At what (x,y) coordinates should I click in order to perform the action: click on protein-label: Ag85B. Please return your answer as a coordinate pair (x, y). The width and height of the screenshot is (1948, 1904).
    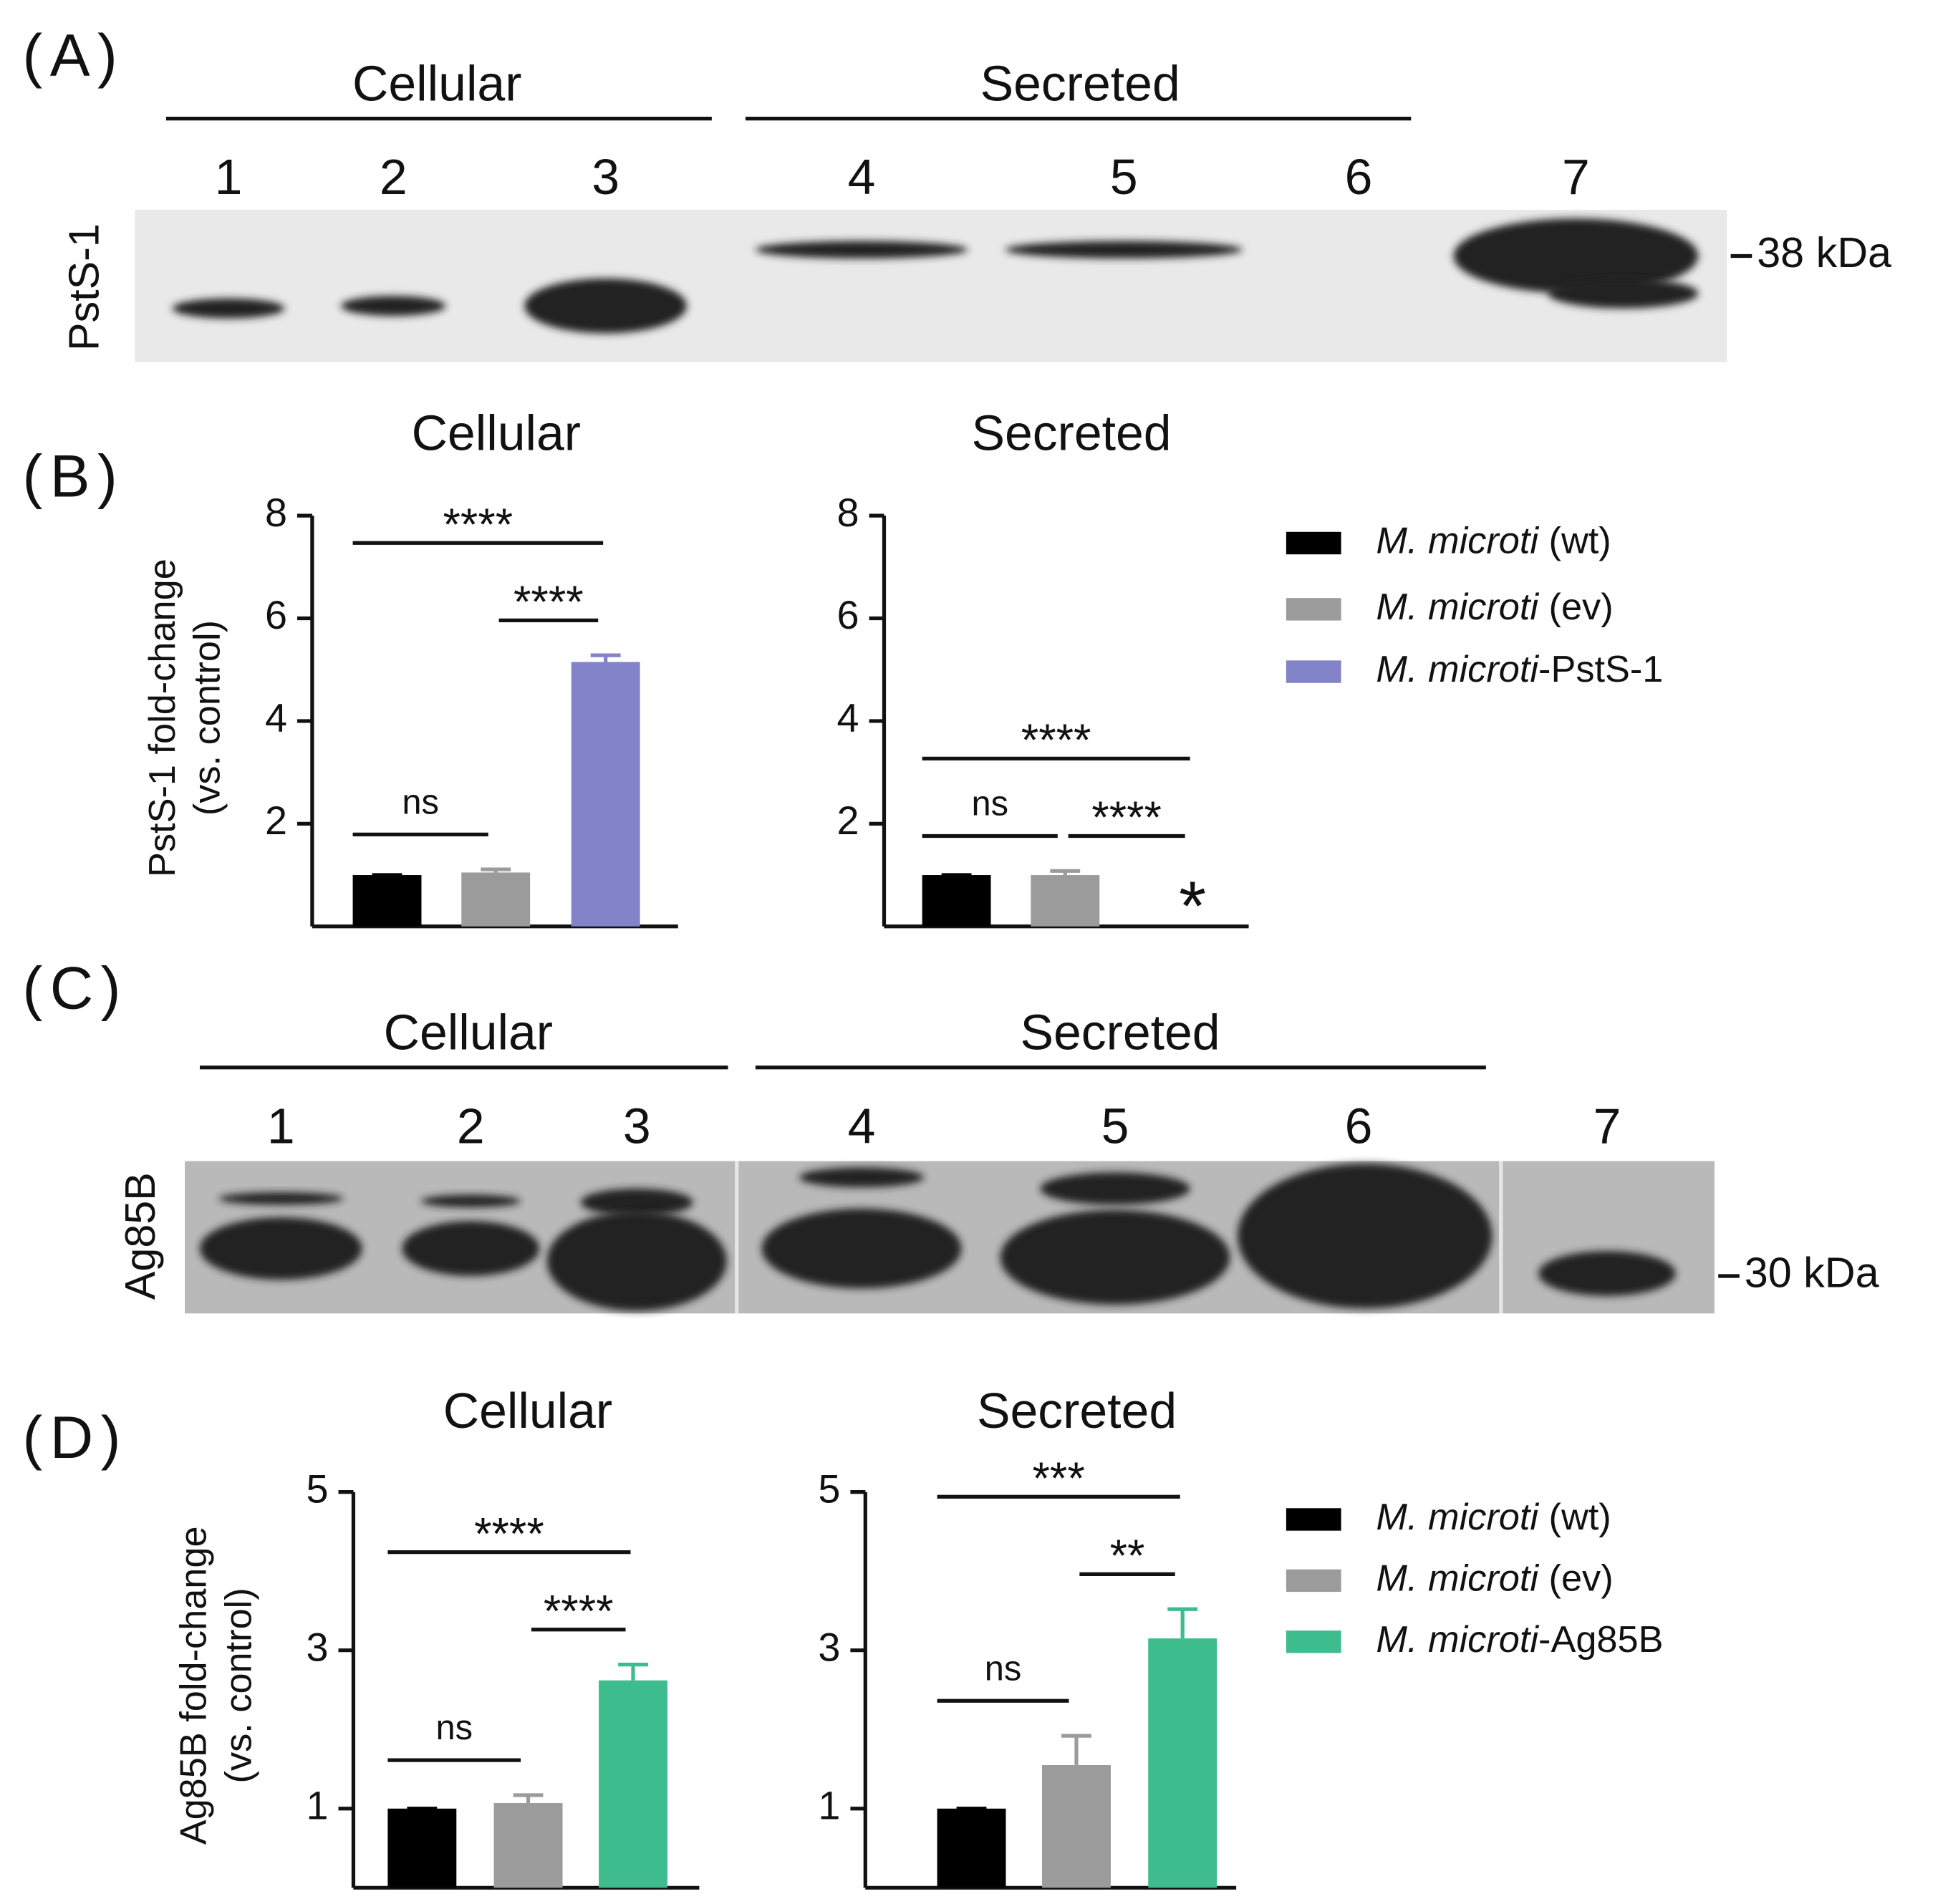
    Looking at the image, I should click on (140, 1236).